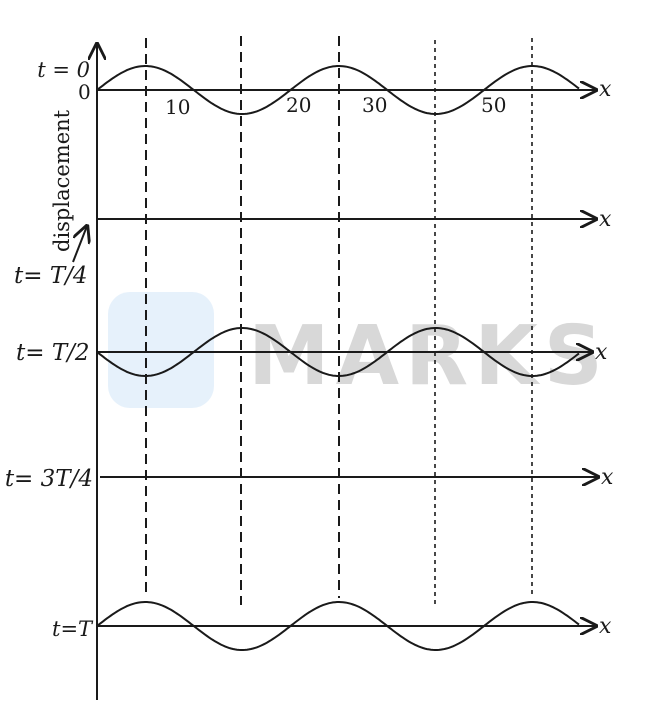 The width and height of the screenshot is (661, 701). What do you see at coordinates (298, 105) in the screenshot?
I see `x-tick-label: 20` at bounding box center [298, 105].